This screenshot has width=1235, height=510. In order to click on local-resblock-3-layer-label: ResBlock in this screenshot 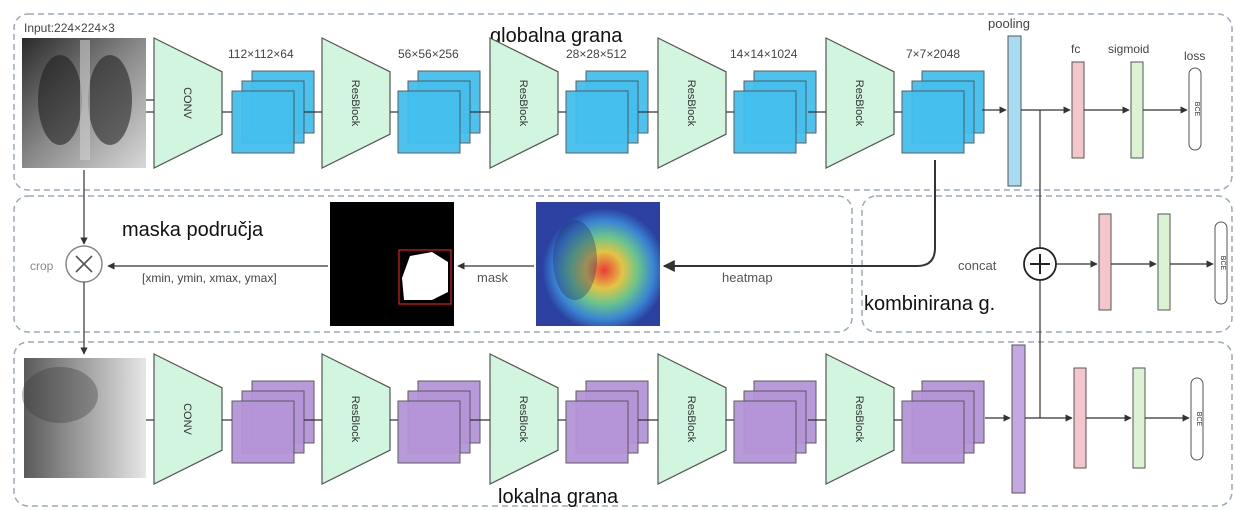, I will do `click(691, 419)`.